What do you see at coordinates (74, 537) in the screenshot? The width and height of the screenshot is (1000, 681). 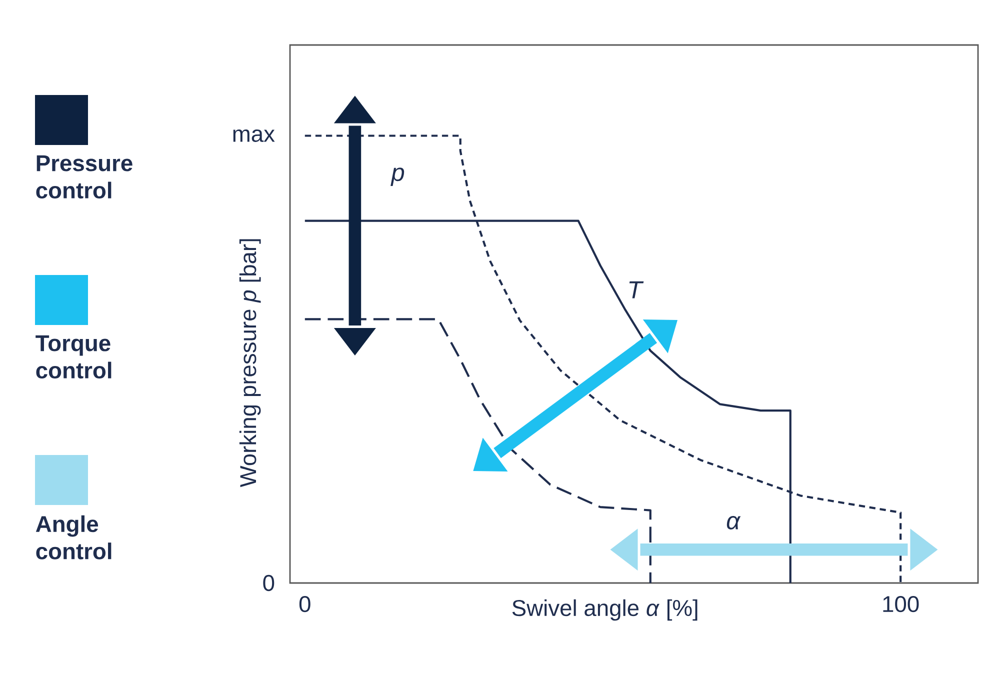 I see `legend-label: Angle control` at bounding box center [74, 537].